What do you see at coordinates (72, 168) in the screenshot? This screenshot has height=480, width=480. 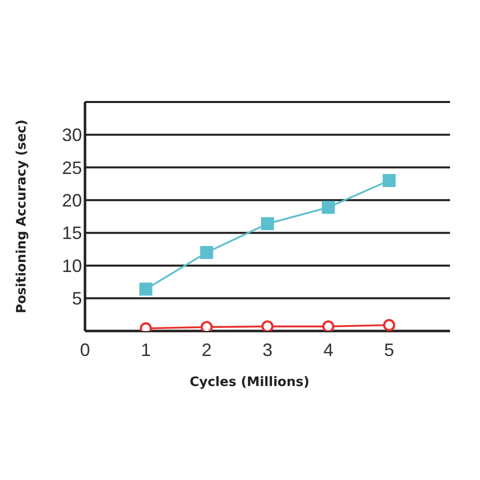 I see `y-tick-label: 25` at bounding box center [72, 168].